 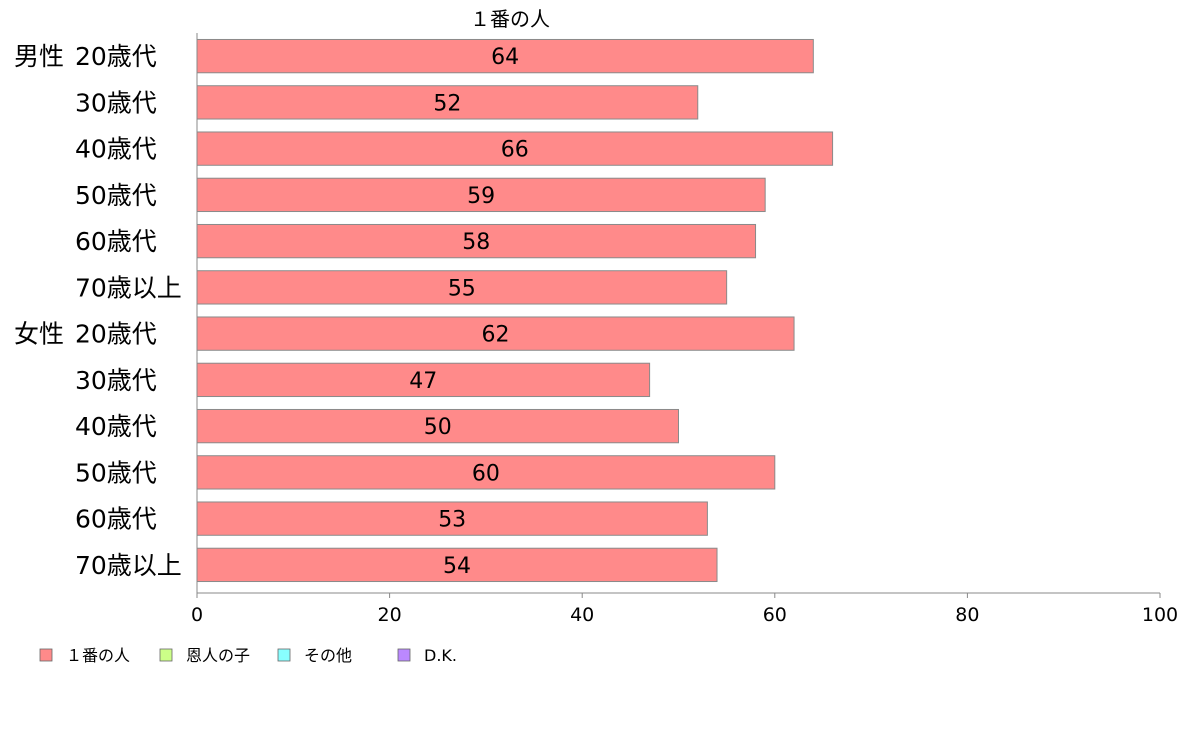 What do you see at coordinates (775, 615) in the screenshot?
I see `x-tick-label: 60` at bounding box center [775, 615].